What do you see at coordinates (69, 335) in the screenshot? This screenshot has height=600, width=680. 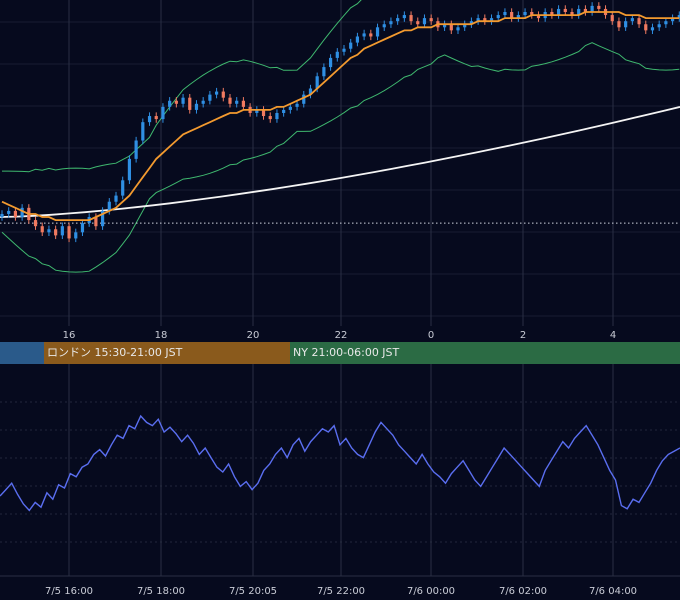 I see `price-x-tick-label: 16` at bounding box center [69, 335].